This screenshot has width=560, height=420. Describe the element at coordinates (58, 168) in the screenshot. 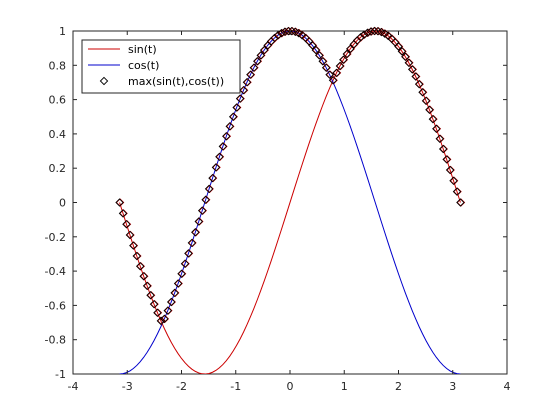

I see `y-tick-label: 0.2` at that location.